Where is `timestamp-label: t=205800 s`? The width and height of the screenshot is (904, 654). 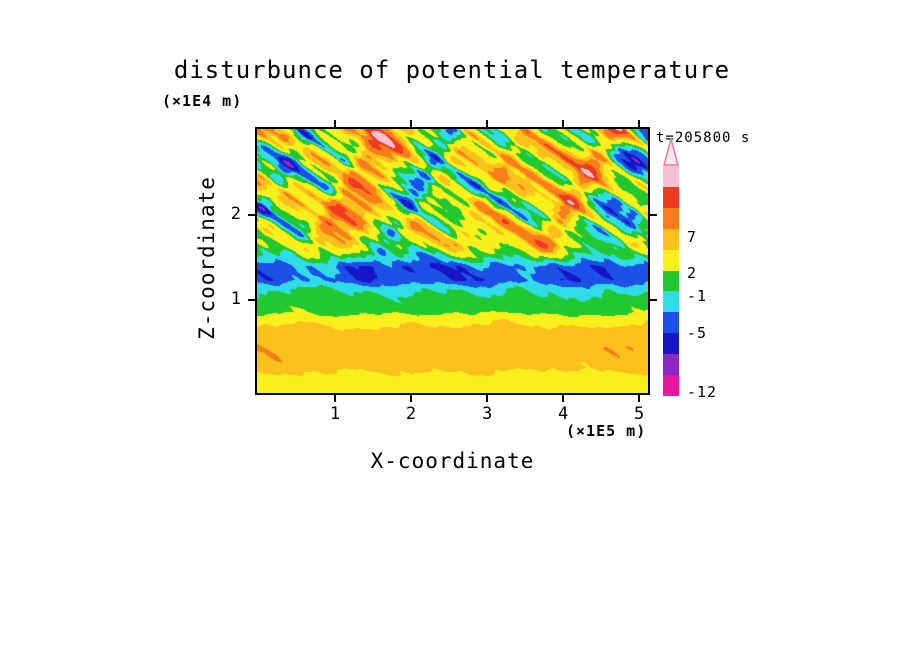 timestamp-label: t=205800 s is located at coordinates (703, 138).